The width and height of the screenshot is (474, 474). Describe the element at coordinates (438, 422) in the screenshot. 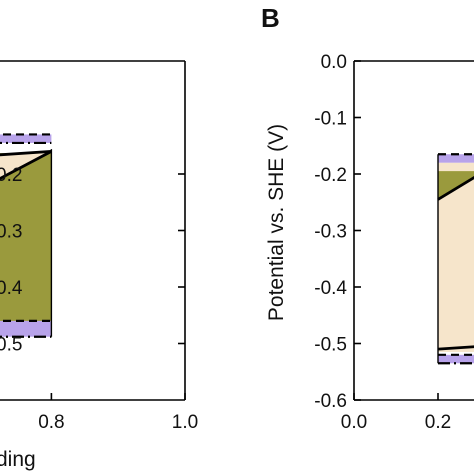

I see `x-tick-label: 0.2` at that location.